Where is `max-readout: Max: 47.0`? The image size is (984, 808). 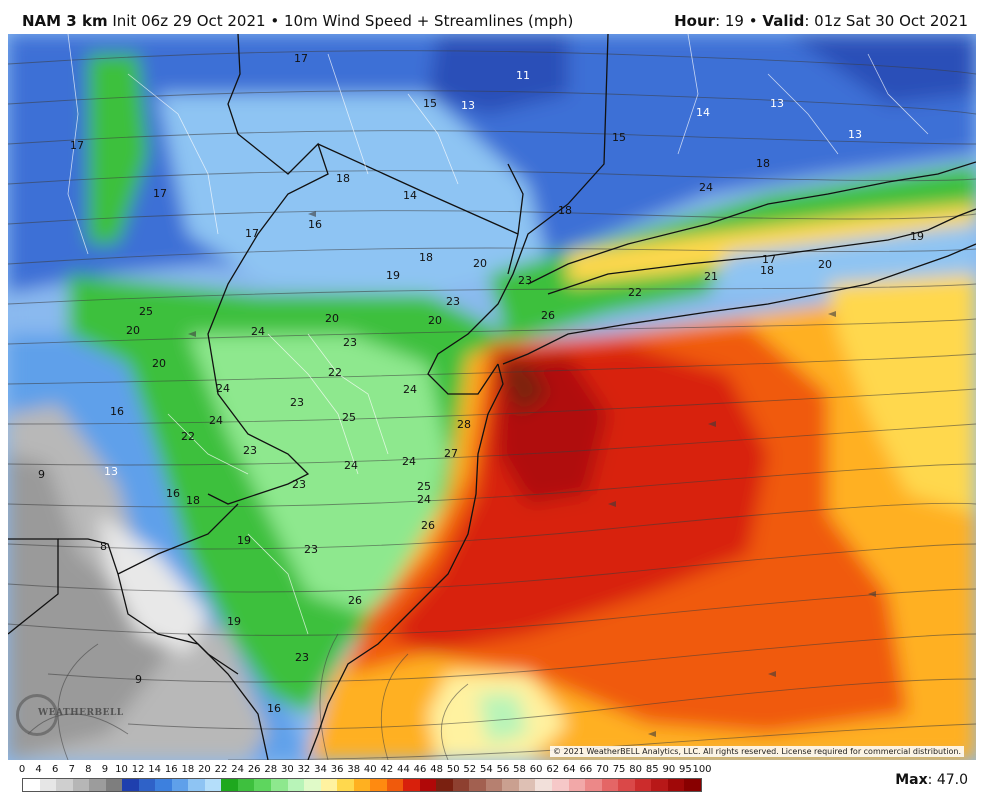 max-readout: Max: 47.0 is located at coordinates (931, 780).